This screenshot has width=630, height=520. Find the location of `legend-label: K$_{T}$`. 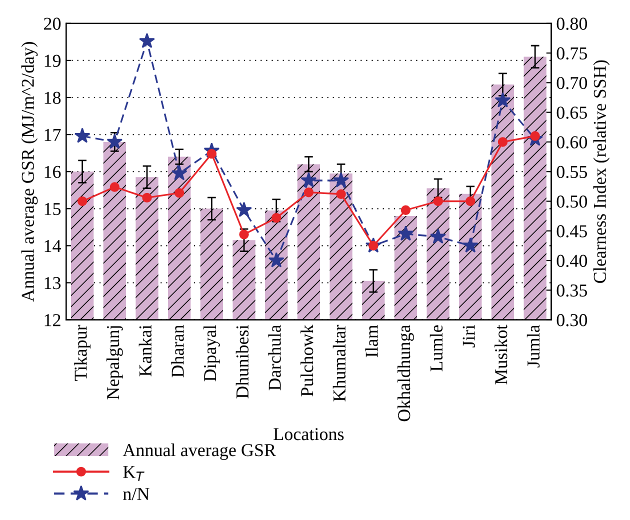

legend-label: K$_{T}$ is located at coordinates (133, 473).